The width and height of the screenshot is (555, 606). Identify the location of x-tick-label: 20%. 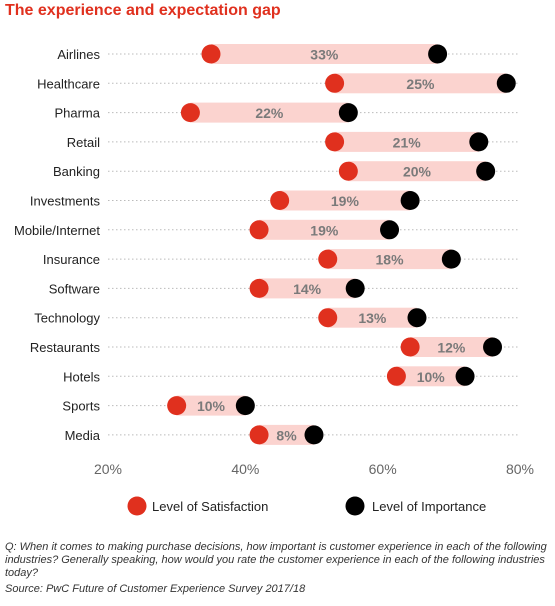
(108, 469).